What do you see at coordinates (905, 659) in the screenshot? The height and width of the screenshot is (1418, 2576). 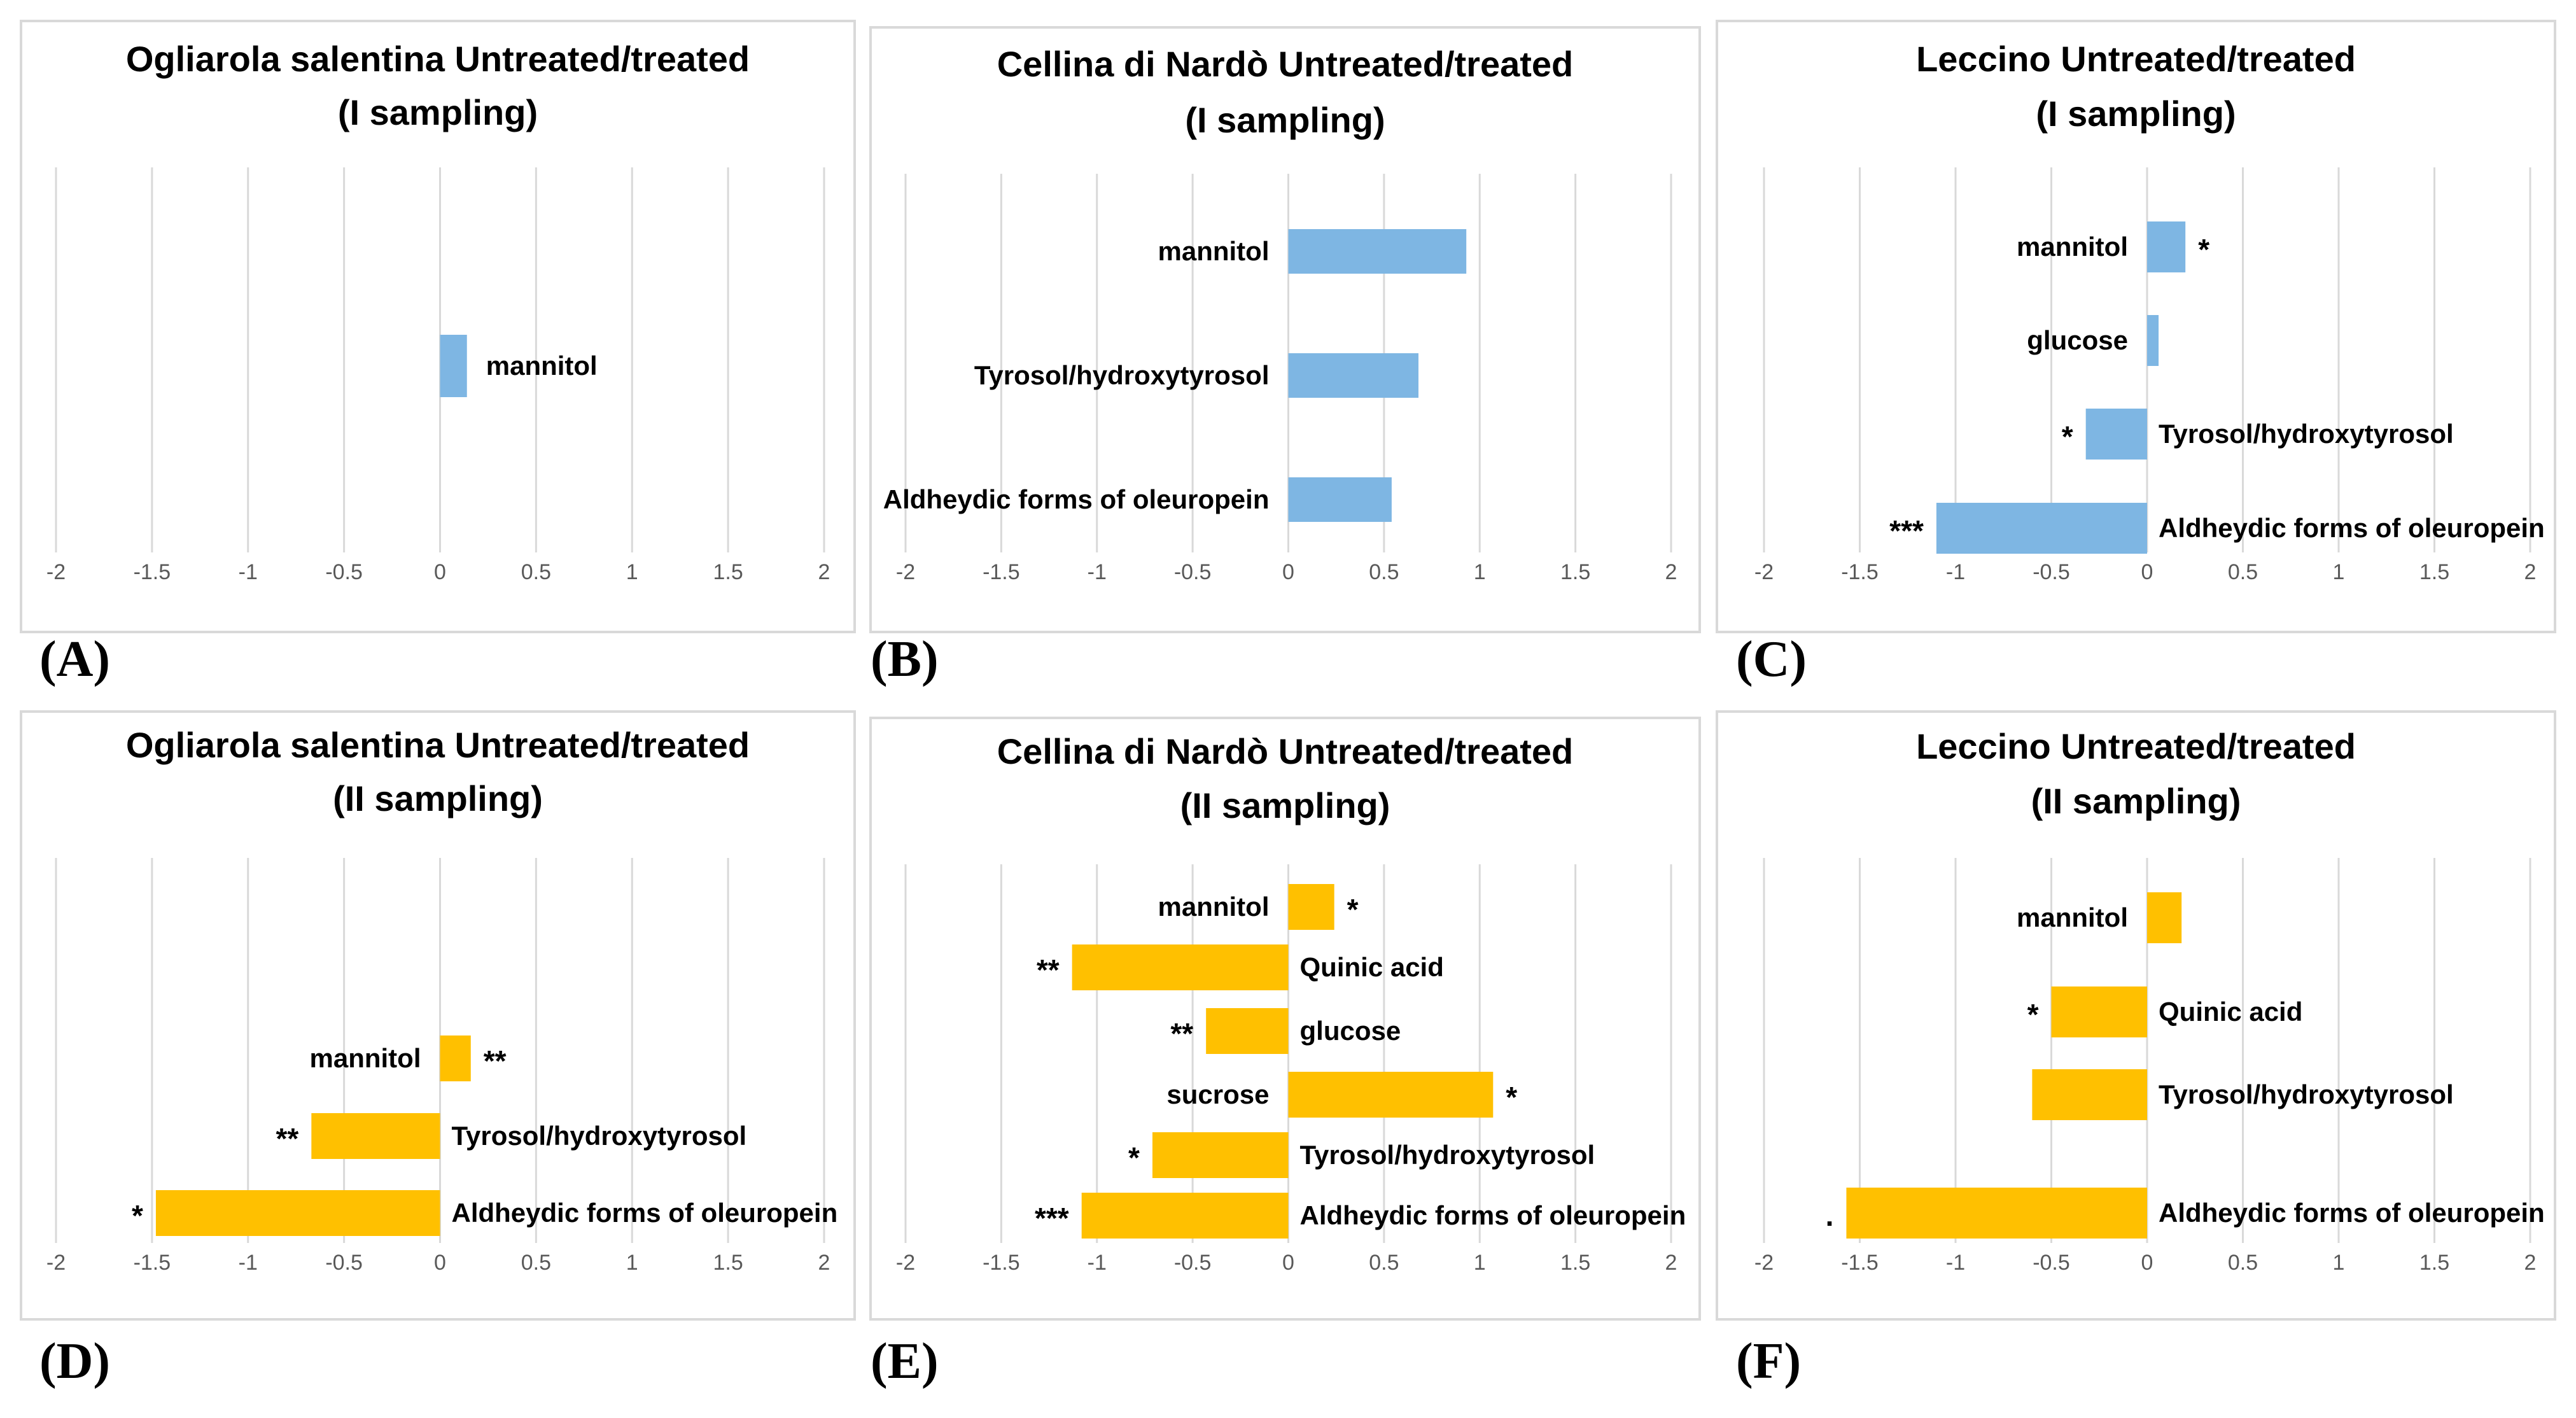 I see `panel-label: (B)` at bounding box center [905, 659].